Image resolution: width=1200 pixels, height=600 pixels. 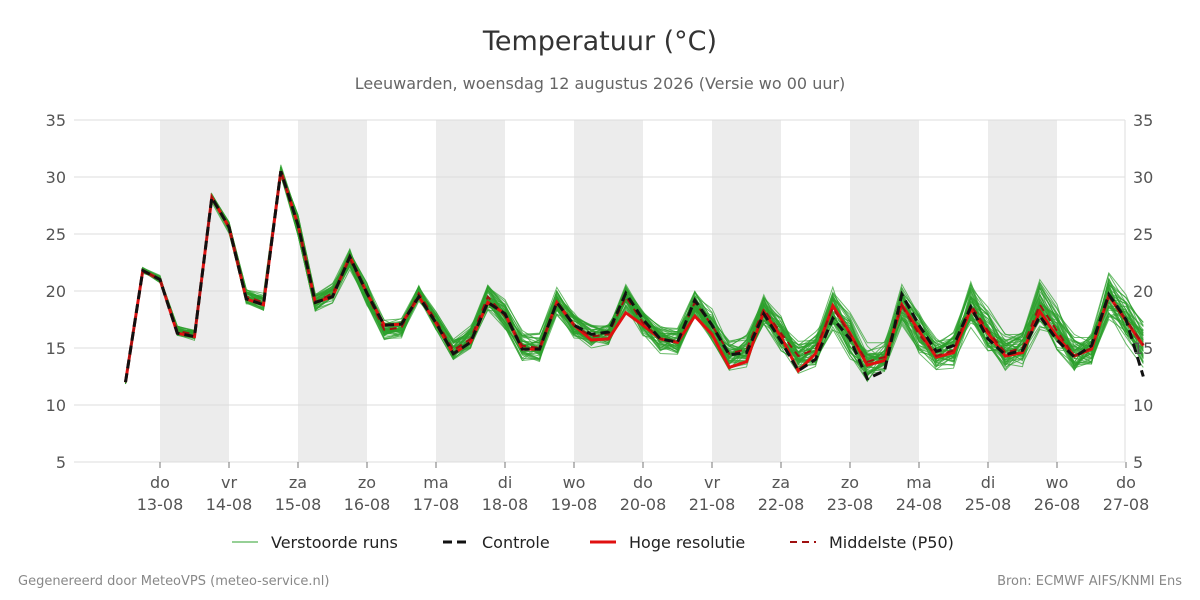 What do you see at coordinates (891, 542) in the screenshot?
I see `legend-label-median: Middelste (P50)` at bounding box center [891, 542].